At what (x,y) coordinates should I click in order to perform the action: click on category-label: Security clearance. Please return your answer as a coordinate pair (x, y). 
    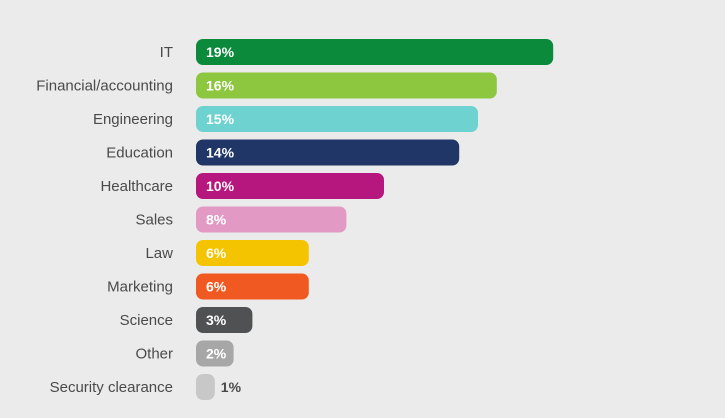
    Looking at the image, I should click on (111, 387).